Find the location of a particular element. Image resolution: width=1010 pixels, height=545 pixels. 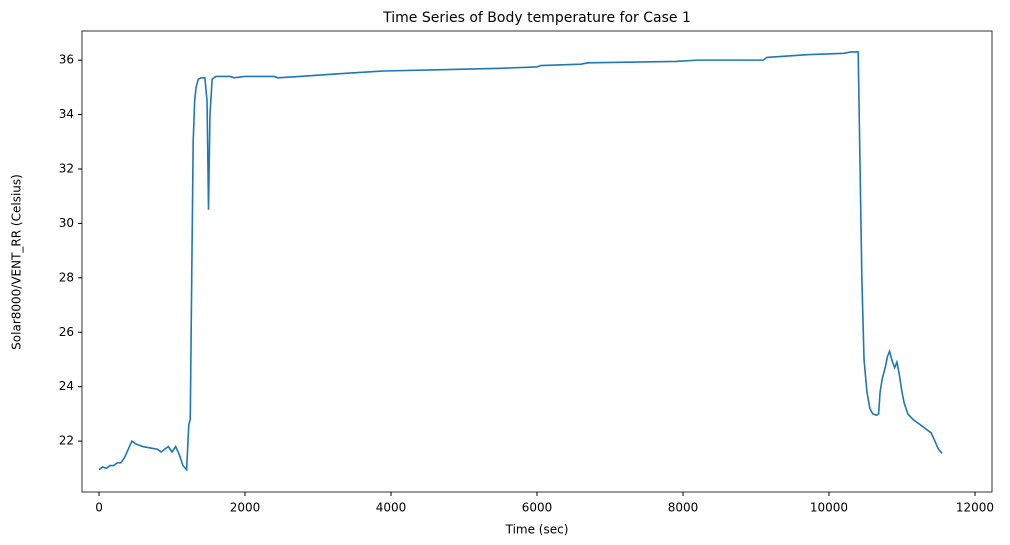

x-tick-label: 12000 is located at coordinates (975, 508).